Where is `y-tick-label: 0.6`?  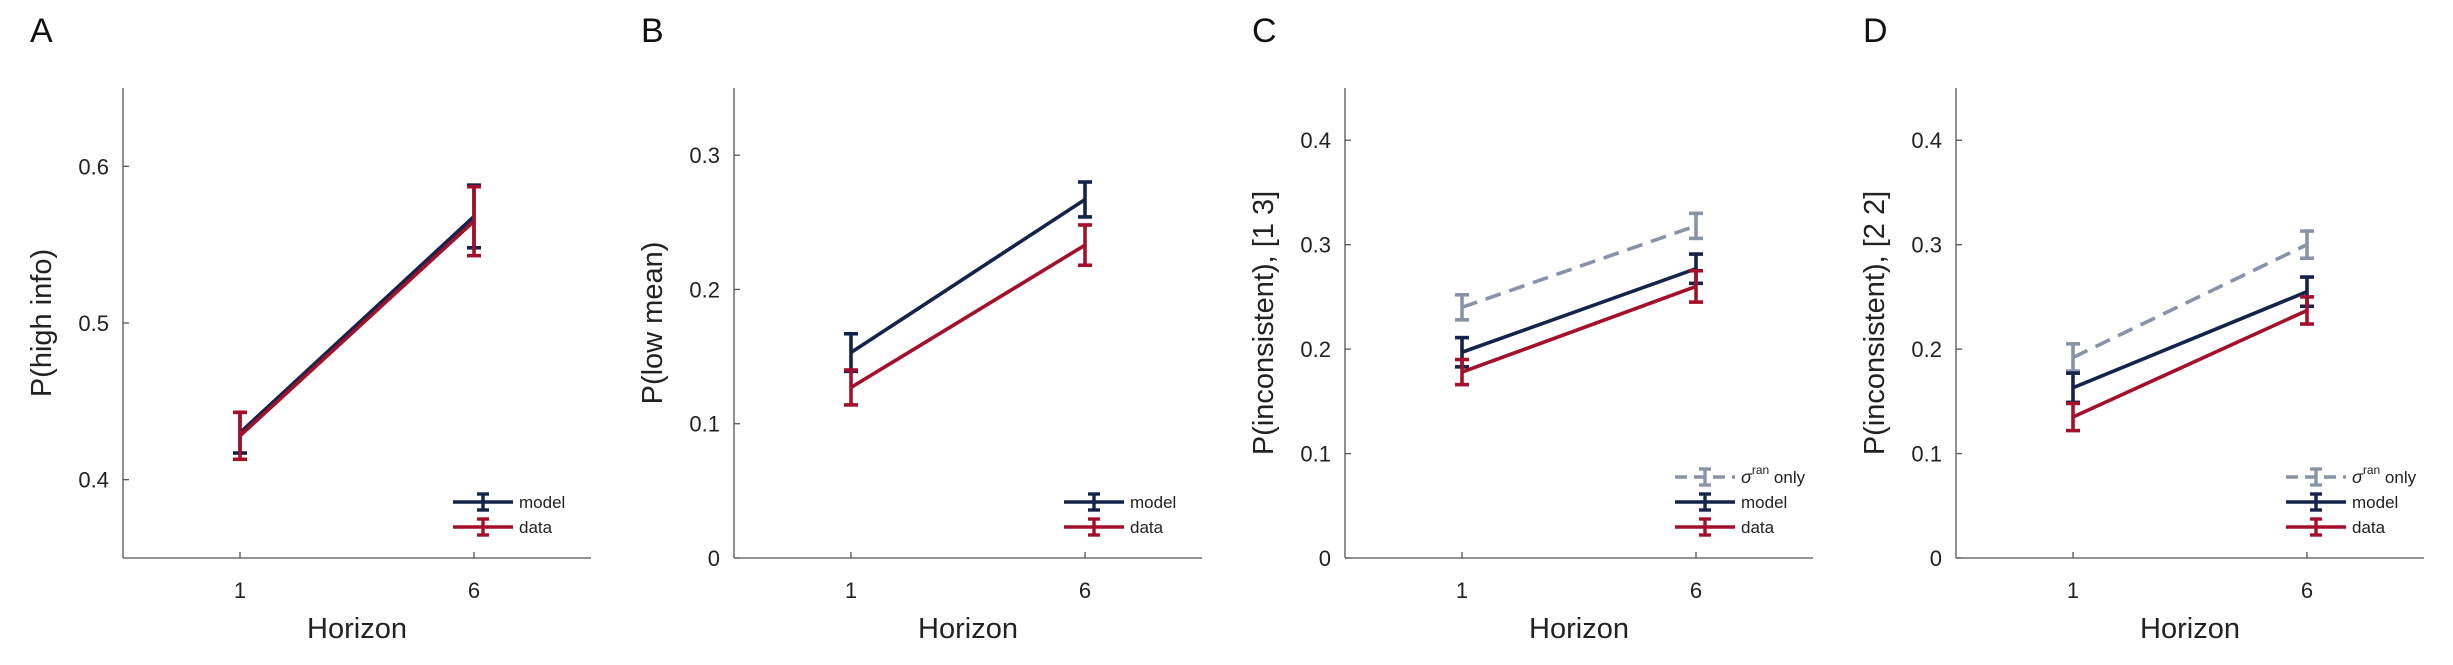
y-tick-label: 0.6 is located at coordinates (93, 166).